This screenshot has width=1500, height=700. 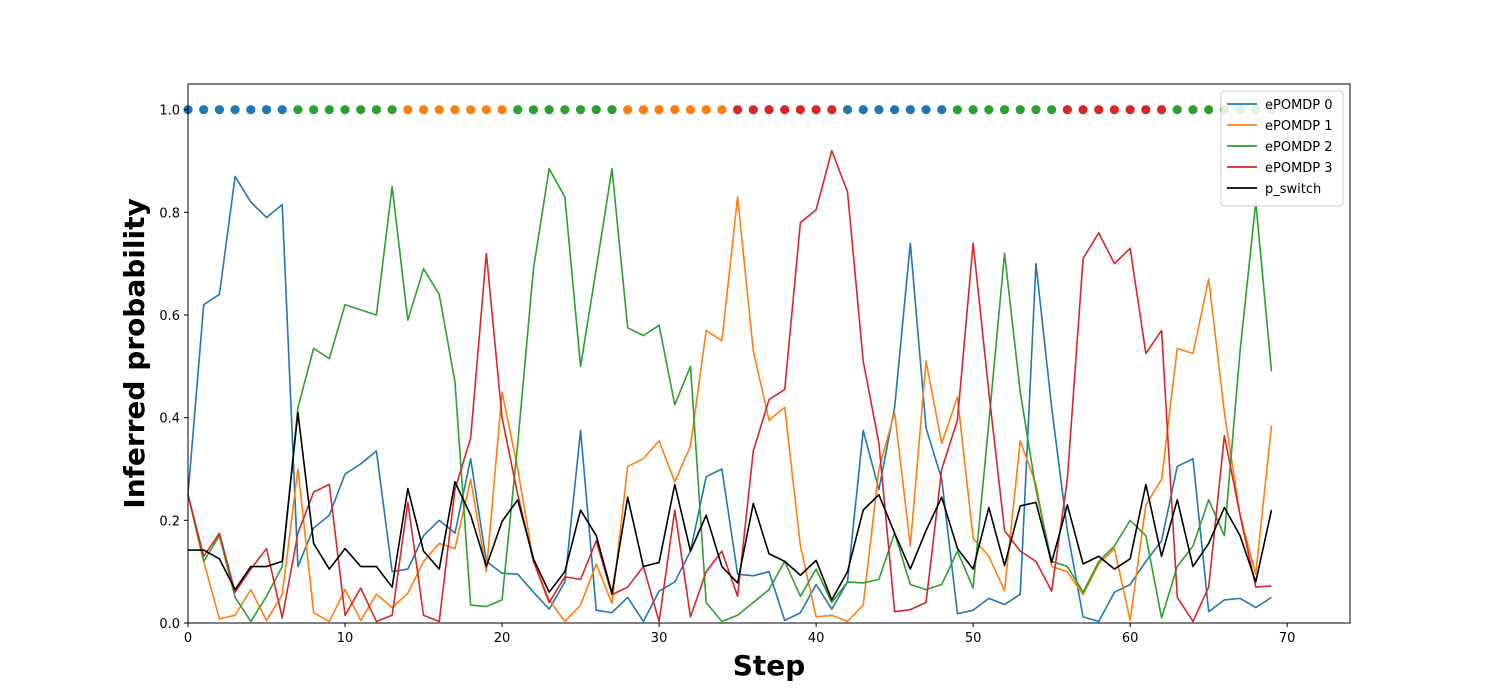 I want to click on x-tick-label: 40, so click(x=816, y=638).